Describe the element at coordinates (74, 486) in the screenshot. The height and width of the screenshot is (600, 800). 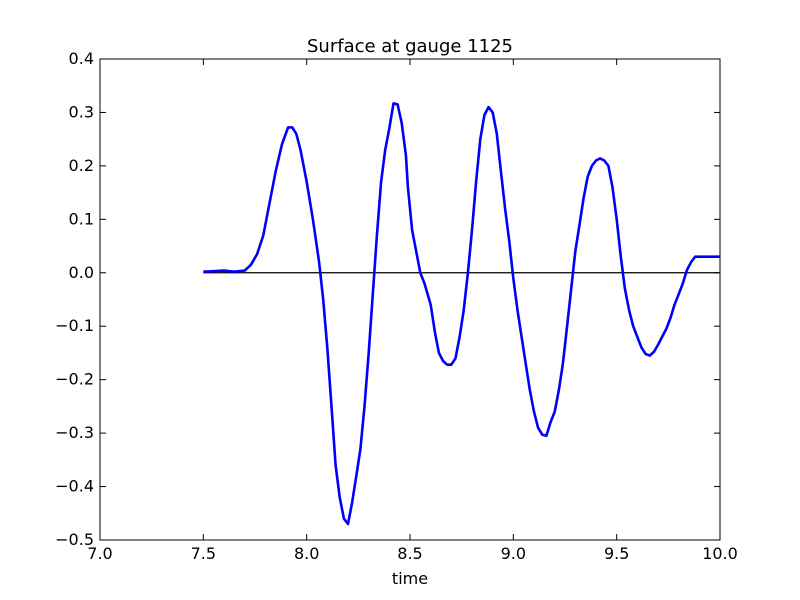
I see `y-tick-label: −0.4` at that location.